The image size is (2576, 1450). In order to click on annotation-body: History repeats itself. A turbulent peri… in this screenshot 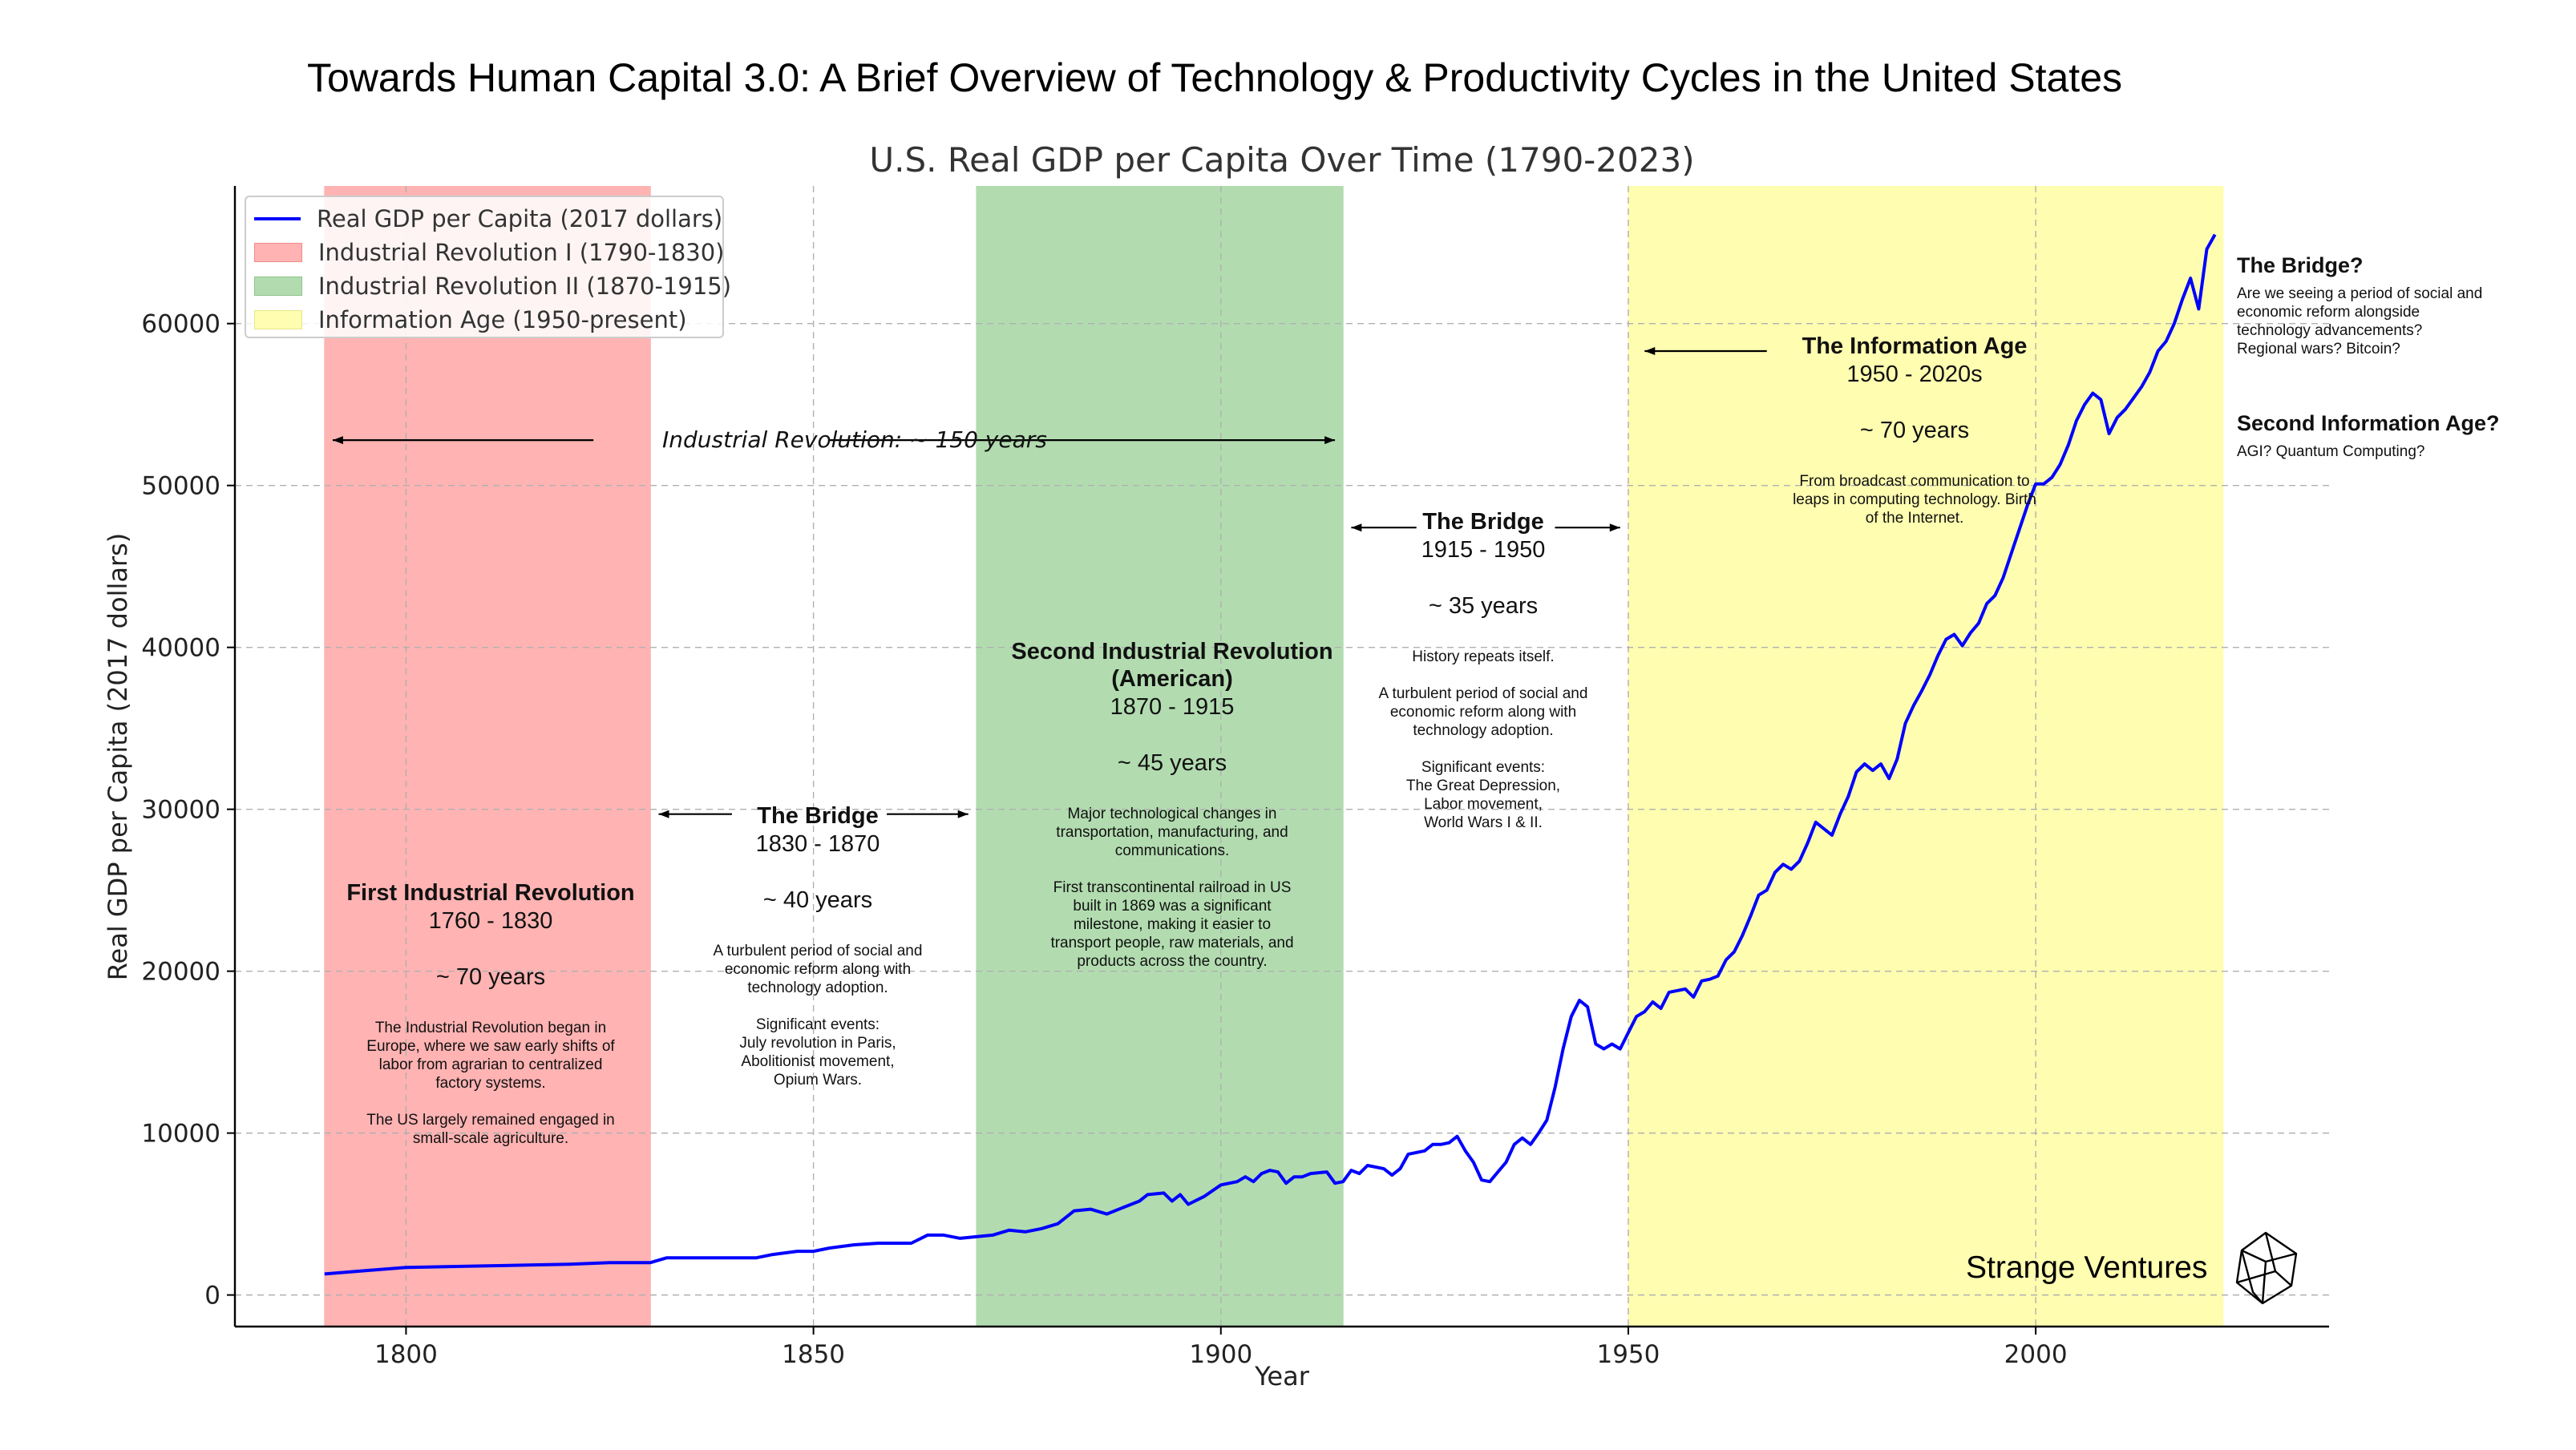, I will do `click(1483, 739)`.